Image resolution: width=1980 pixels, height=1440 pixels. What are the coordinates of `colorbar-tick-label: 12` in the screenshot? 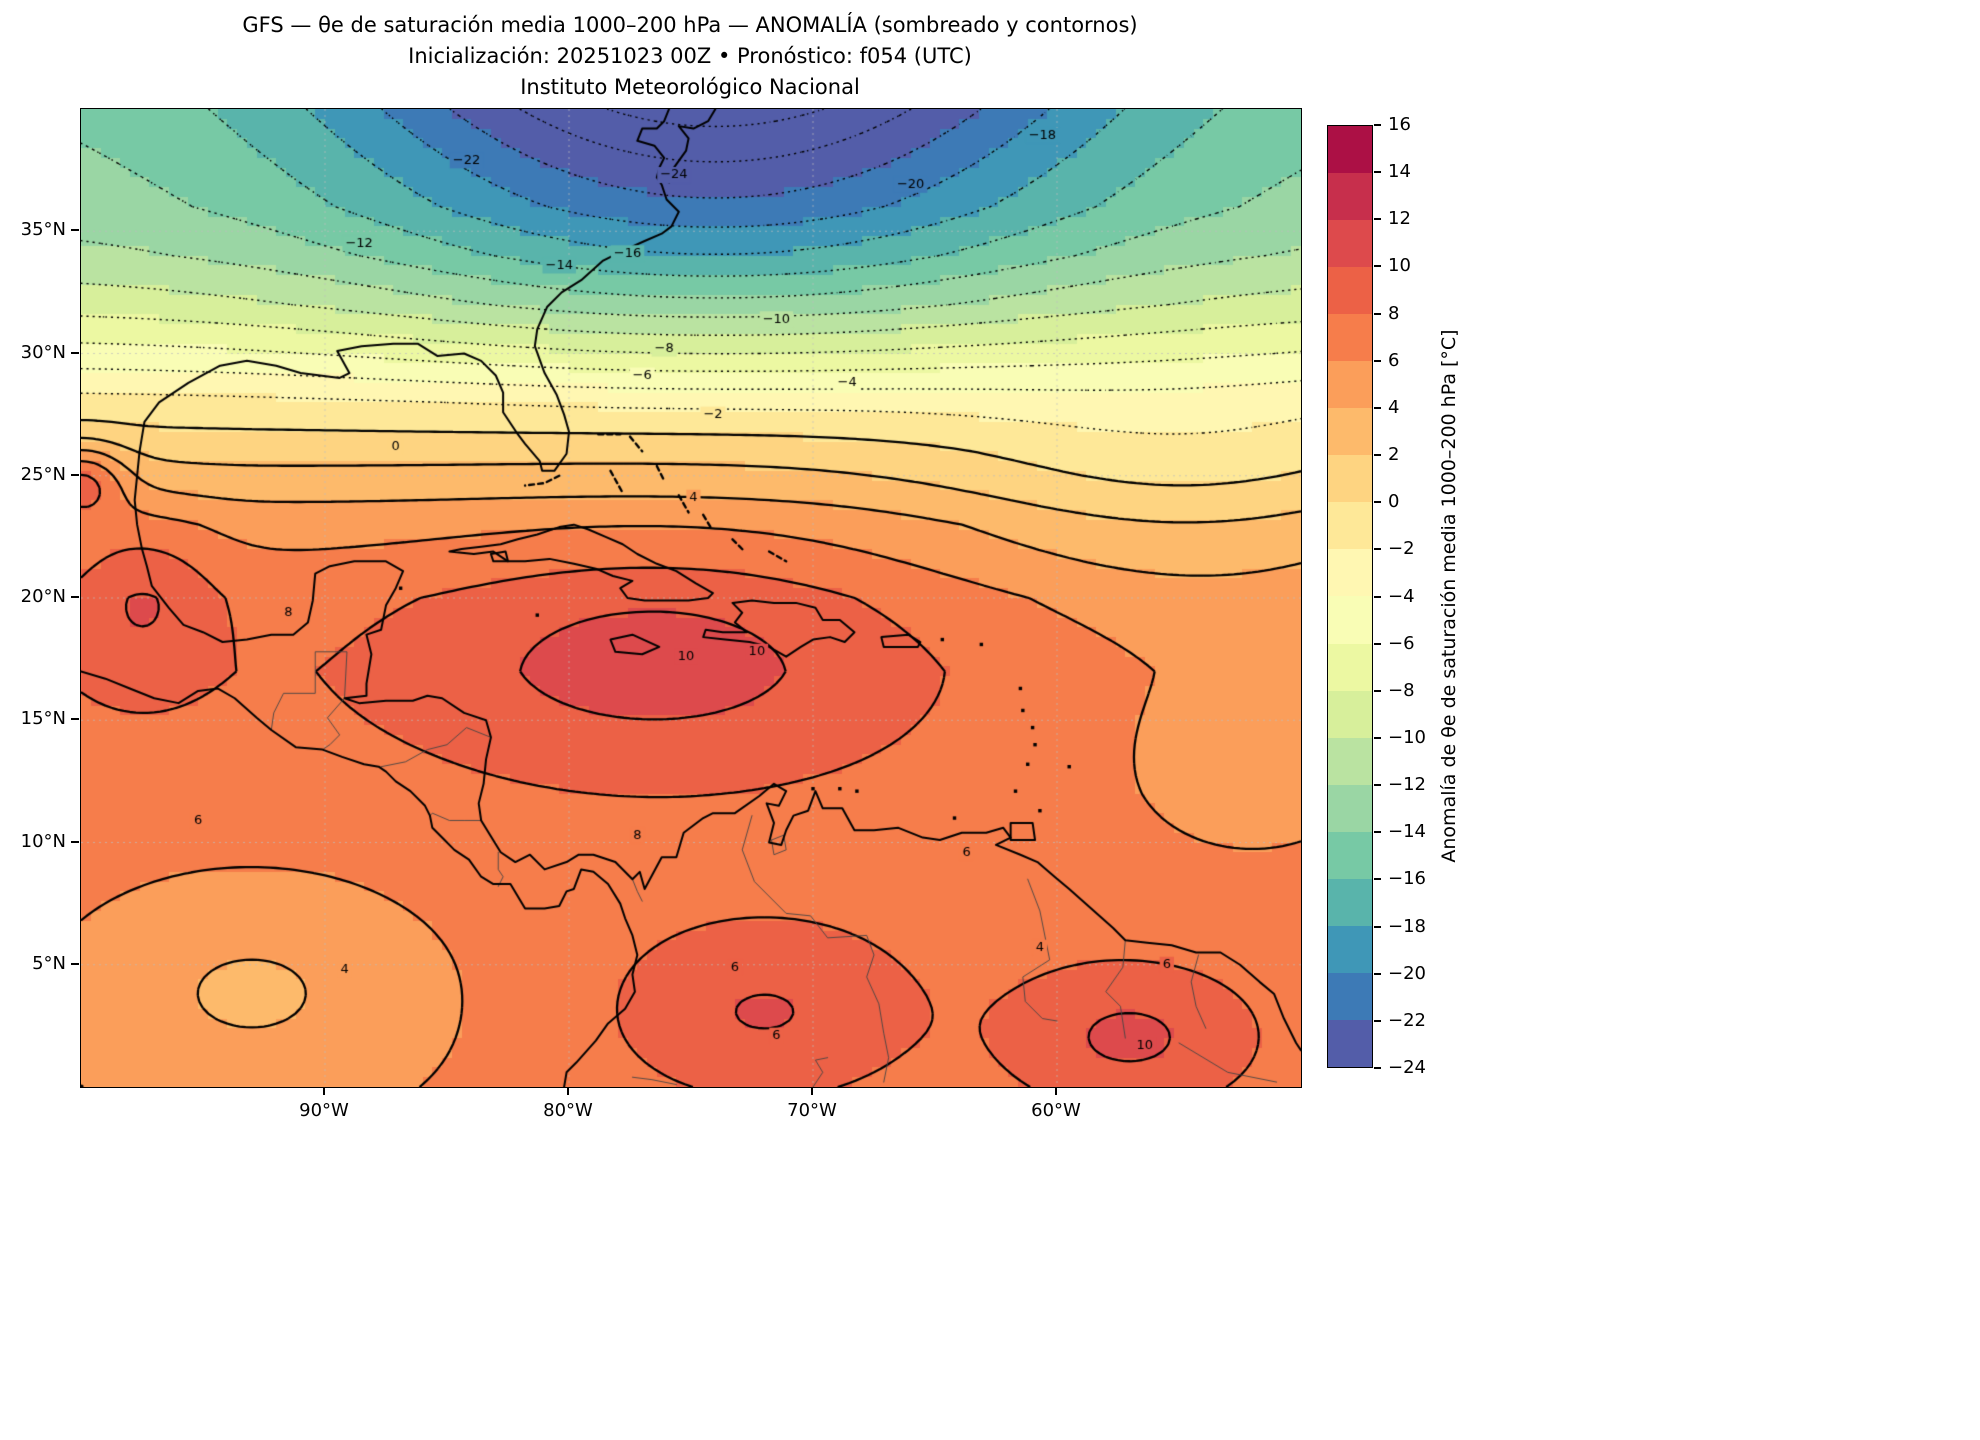 It's located at (1399, 219).